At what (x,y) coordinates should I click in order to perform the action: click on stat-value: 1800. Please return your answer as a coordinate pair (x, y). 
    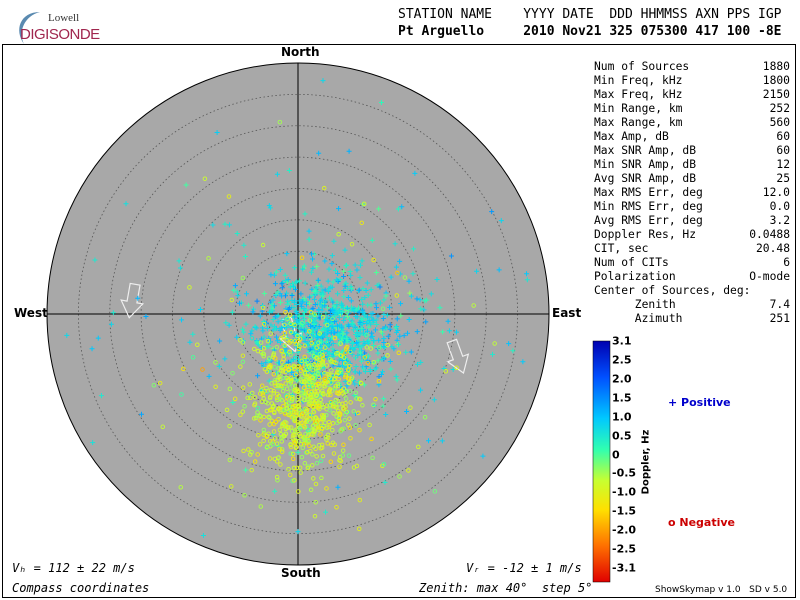
    Looking at the image, I should click on (776, 80).